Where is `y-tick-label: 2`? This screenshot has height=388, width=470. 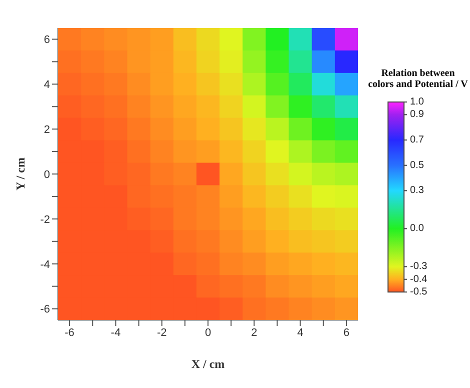 y-tick-label: 2 is located at coordinates (47, 130).